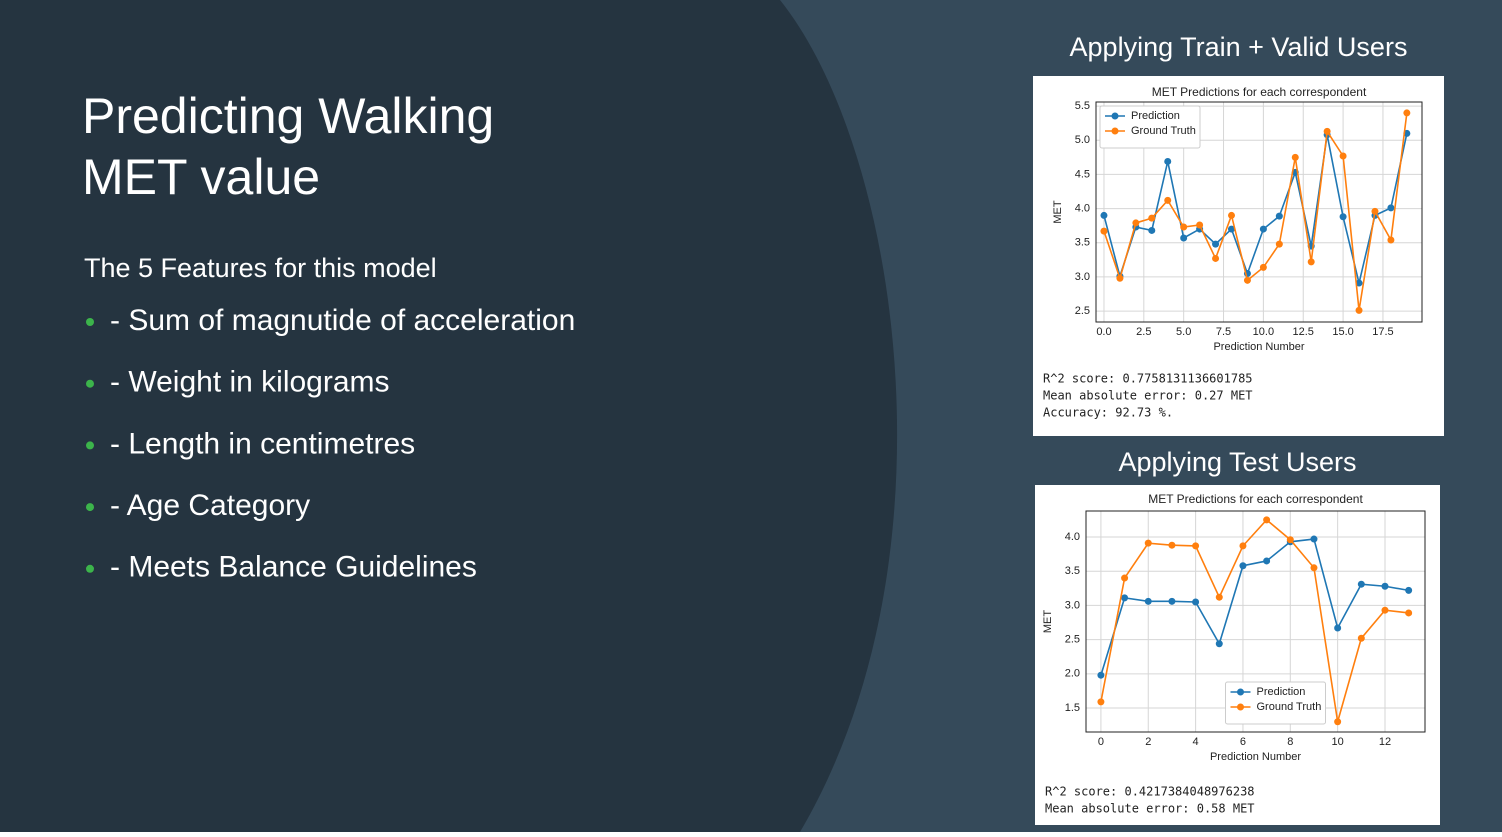 The height and width of the screenshot is (837, 1502). Describe the element at coordinates (1196, 742) in the screenshot. I see `x-tick-label: 4` at that location.